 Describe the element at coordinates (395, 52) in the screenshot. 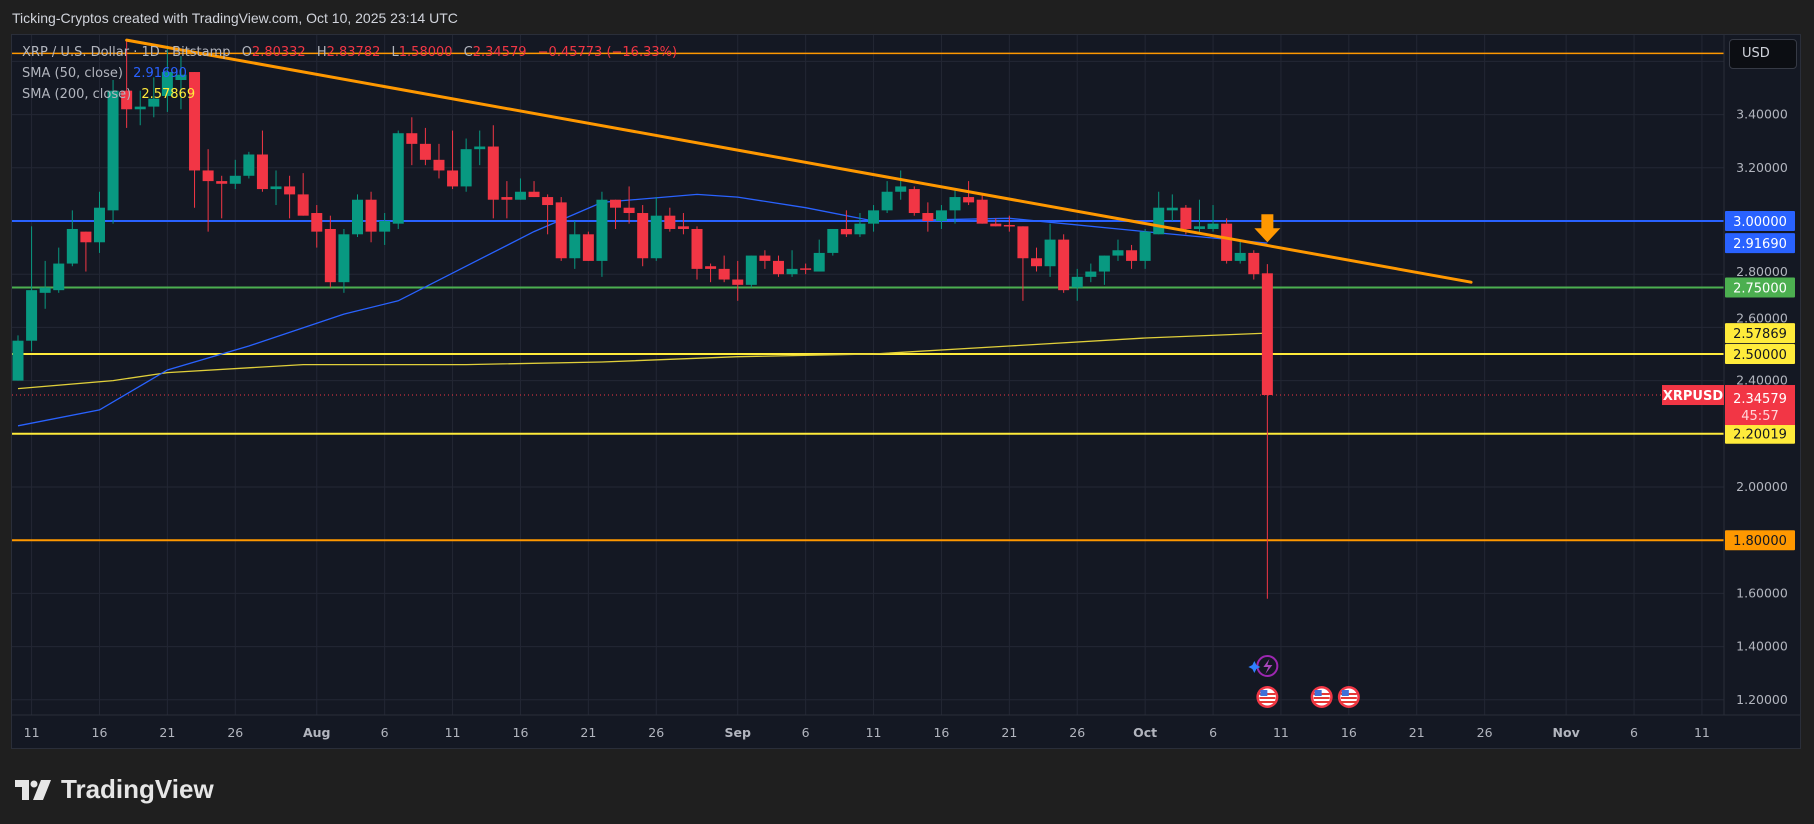

I see `low-label: L` at that location.